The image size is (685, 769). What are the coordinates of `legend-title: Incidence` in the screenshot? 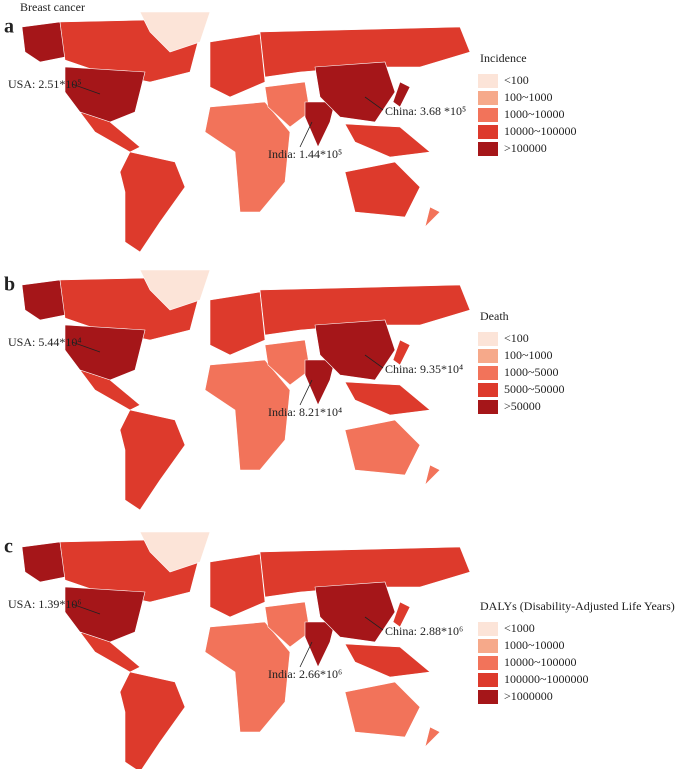 It's located at (503, 58).